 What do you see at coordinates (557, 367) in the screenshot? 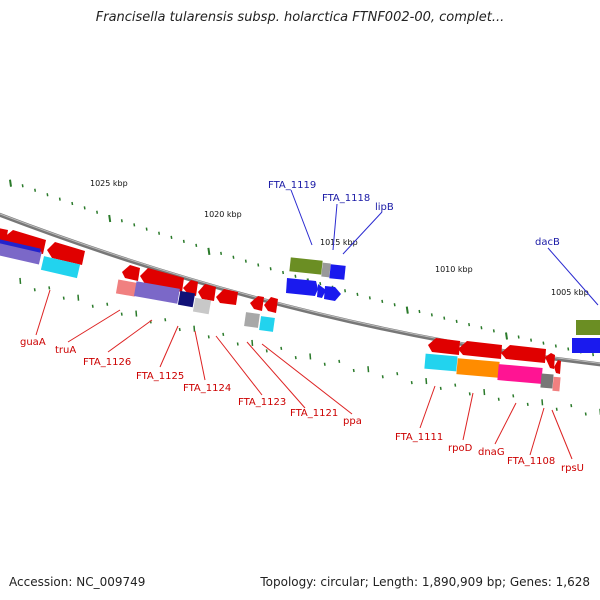
I see `gene-arrow-rpsu` at bounding box center [557, 367].